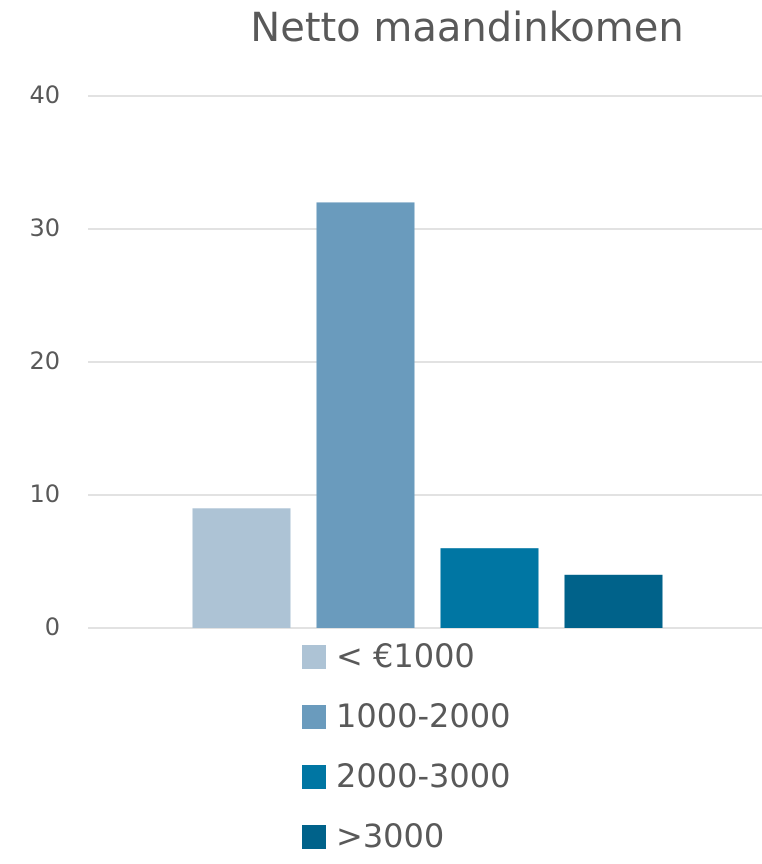 This screenshot has height=864, width=762. Describe the element at coordinates (44, 494) in the screenshot. I see `y-tick-label: 10` at that location.